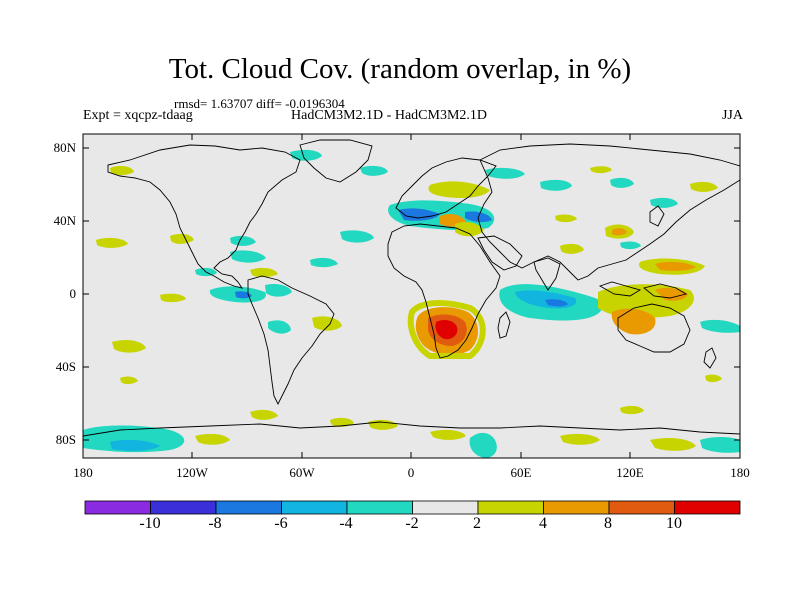 The height and width of the screenshot is (600, 800). What do you see at coordinates (138, 115) in the screenshot?
I see `experiment-label: Expt = xqcpz-tdaag` at bounding box center [138, 115].